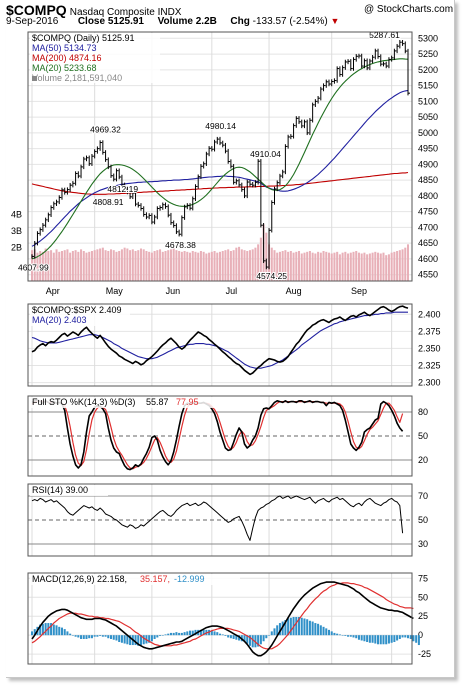  What do you see at coordinates (16, 248) in the screenshot?
I see `volume-tick-label: 2B` at bounding box center [16, 248].